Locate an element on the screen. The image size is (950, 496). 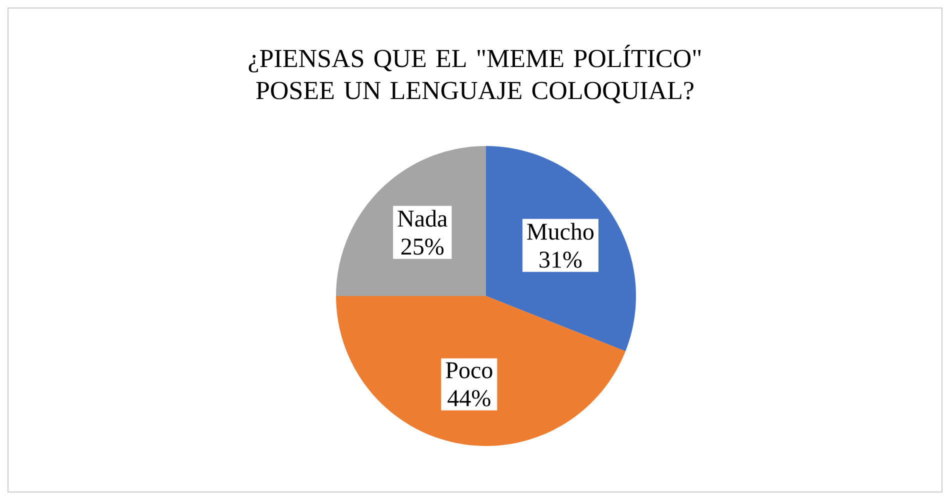
data-label: 25% is located at coordinates (422, 246).